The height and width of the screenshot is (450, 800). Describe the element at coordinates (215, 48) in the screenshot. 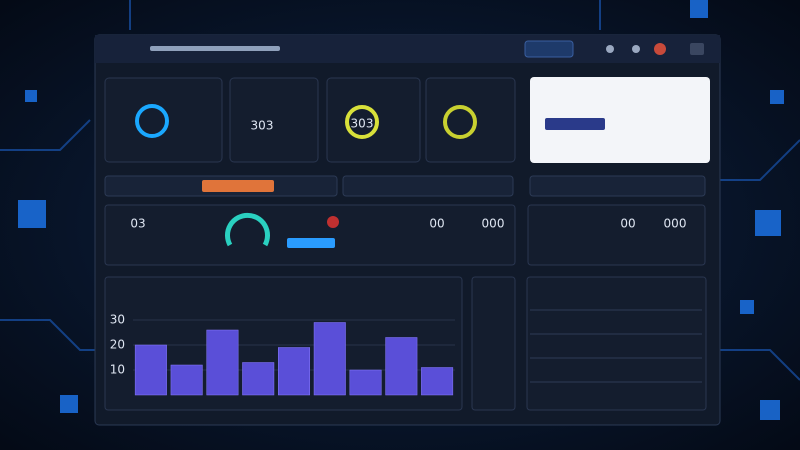

I see `top-bar-path` at that location.